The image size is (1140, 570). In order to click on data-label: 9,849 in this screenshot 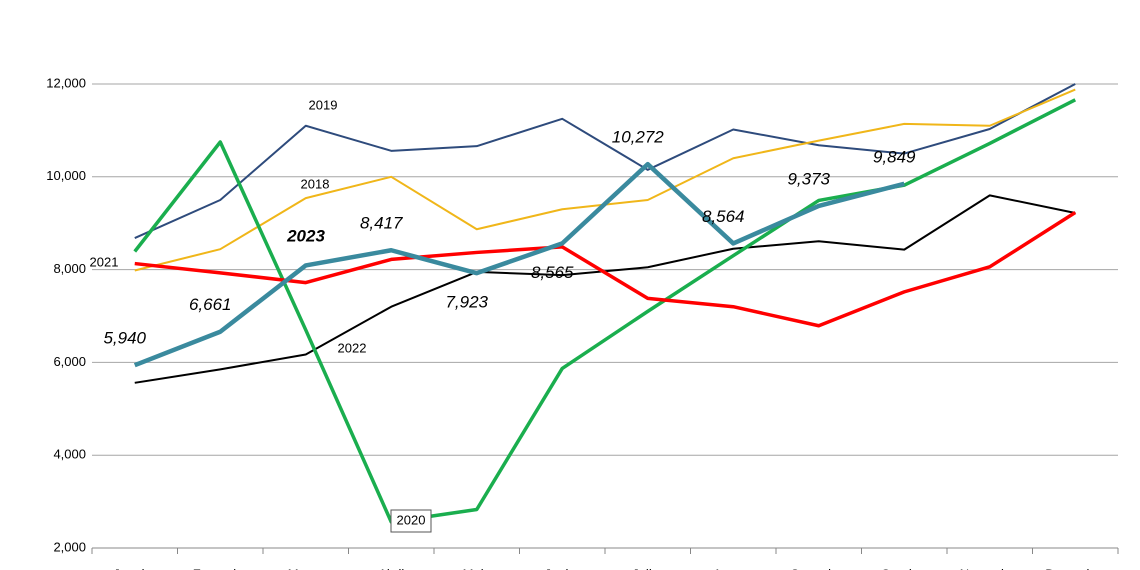, I will do `click(894, 156)`.